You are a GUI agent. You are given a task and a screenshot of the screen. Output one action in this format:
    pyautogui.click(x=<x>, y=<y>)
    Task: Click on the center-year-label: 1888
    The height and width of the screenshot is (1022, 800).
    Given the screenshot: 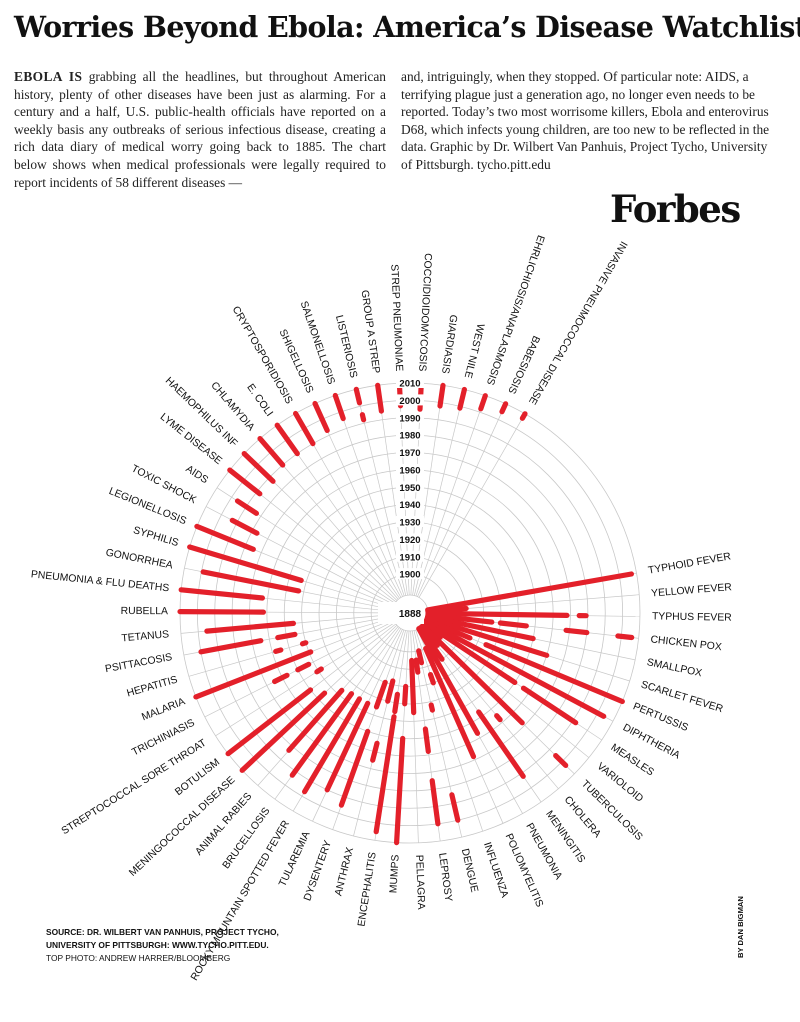 What is the action you would take?
    pyautogui.click(x=410, y=614)
    